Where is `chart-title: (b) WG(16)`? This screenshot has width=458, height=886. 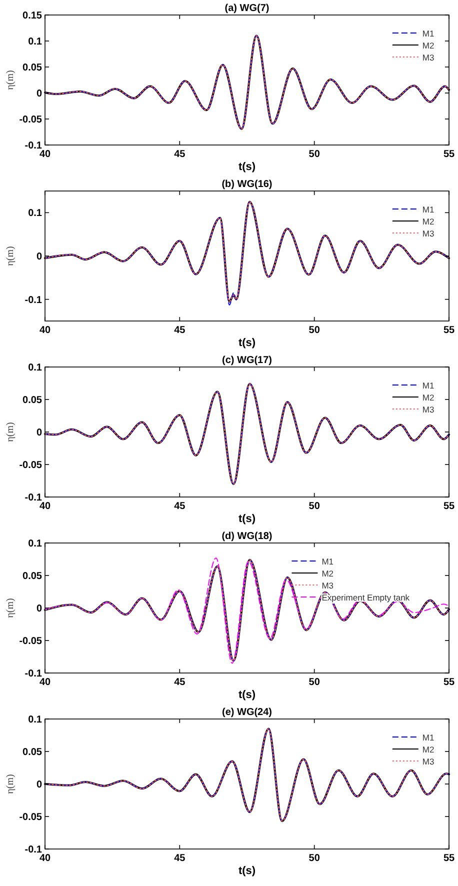
chart-title: (b) WG(16) is located at coordinates (247, 184).